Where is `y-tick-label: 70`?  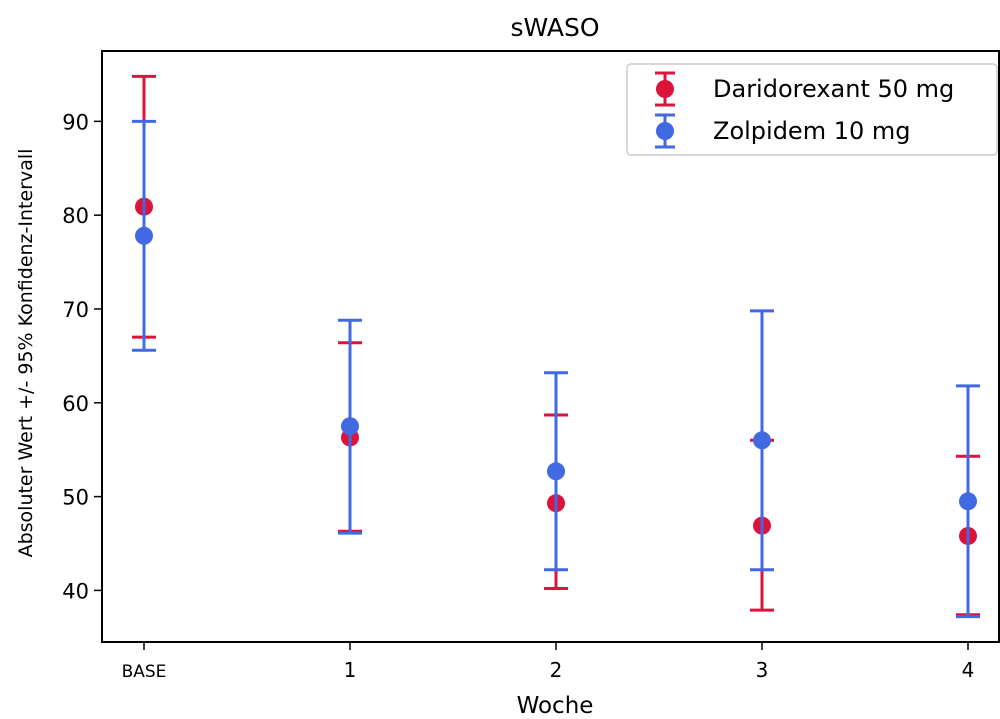
y-tick-label: 70 is located at coordinates (75, 310).